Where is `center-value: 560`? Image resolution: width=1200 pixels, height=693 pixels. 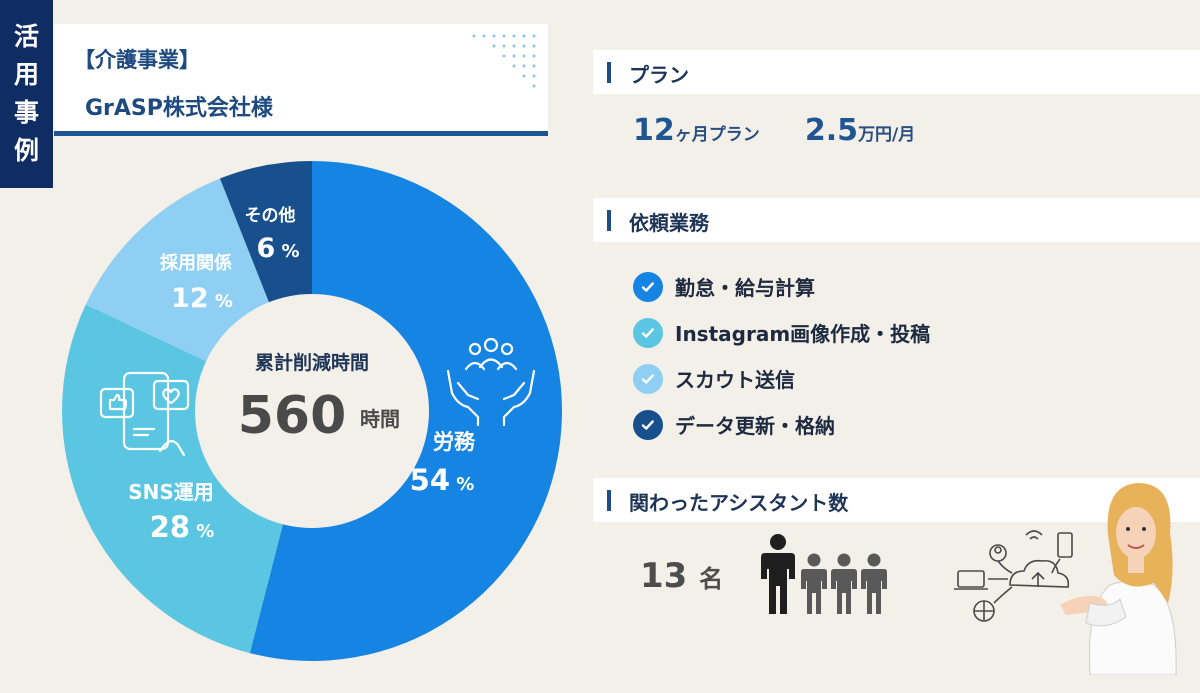 center-value: 560 is located at coordinates (292, 416).